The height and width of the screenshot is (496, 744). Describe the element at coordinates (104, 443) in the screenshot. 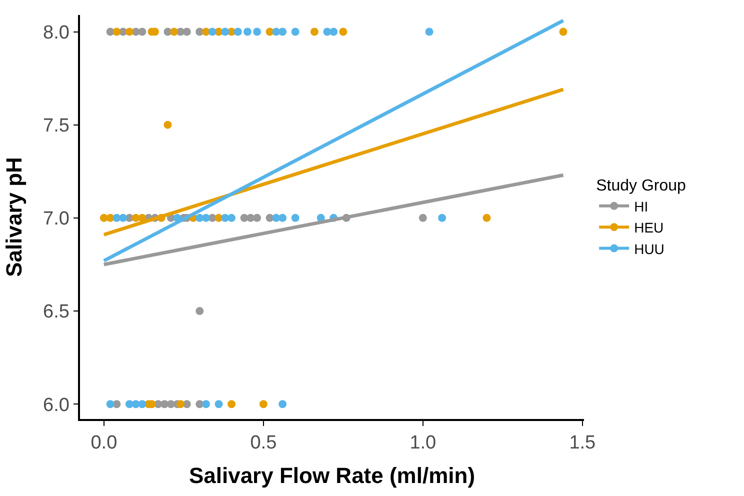

I see `x-tick-label: 0.0` at that location.